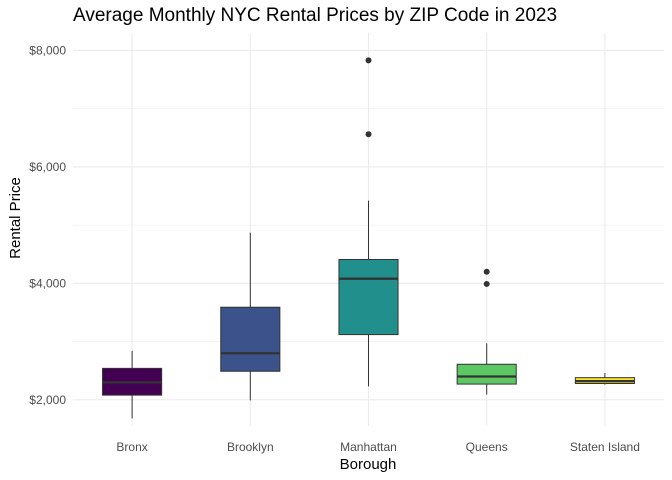  What do you see at coordinates (250, 447) in the screenshot?
I see `x-tick-label: Brooklyn` at bounding box center [250, 447].